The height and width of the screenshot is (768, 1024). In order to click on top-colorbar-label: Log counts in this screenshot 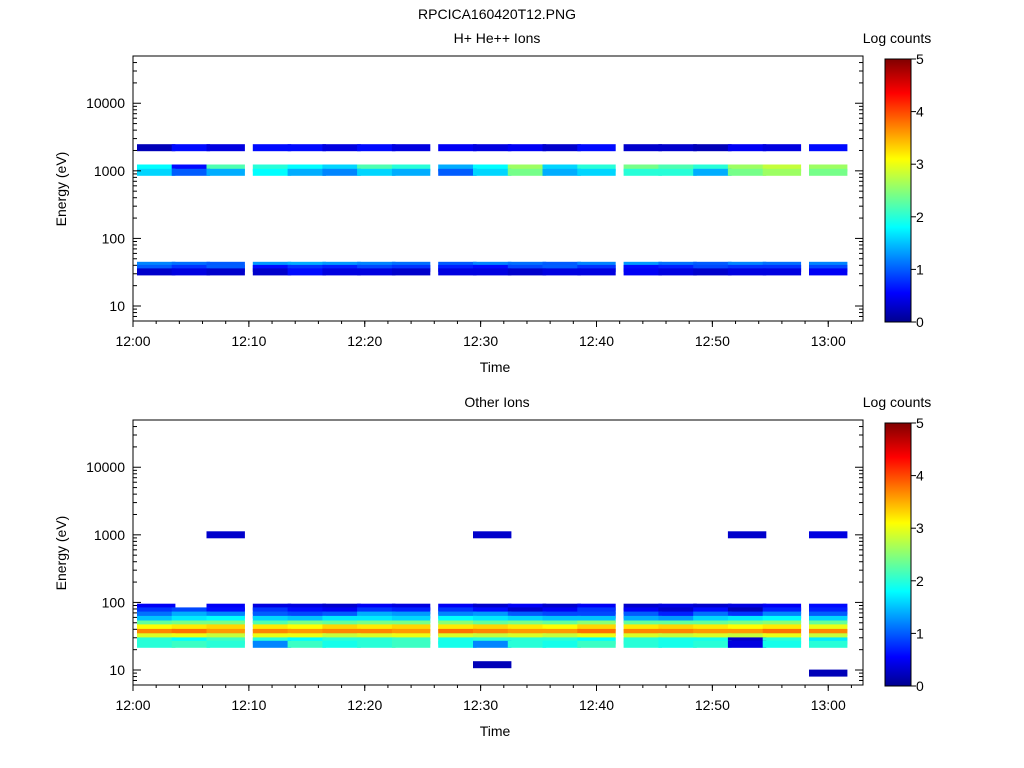, I will do `click(897, 38)`.